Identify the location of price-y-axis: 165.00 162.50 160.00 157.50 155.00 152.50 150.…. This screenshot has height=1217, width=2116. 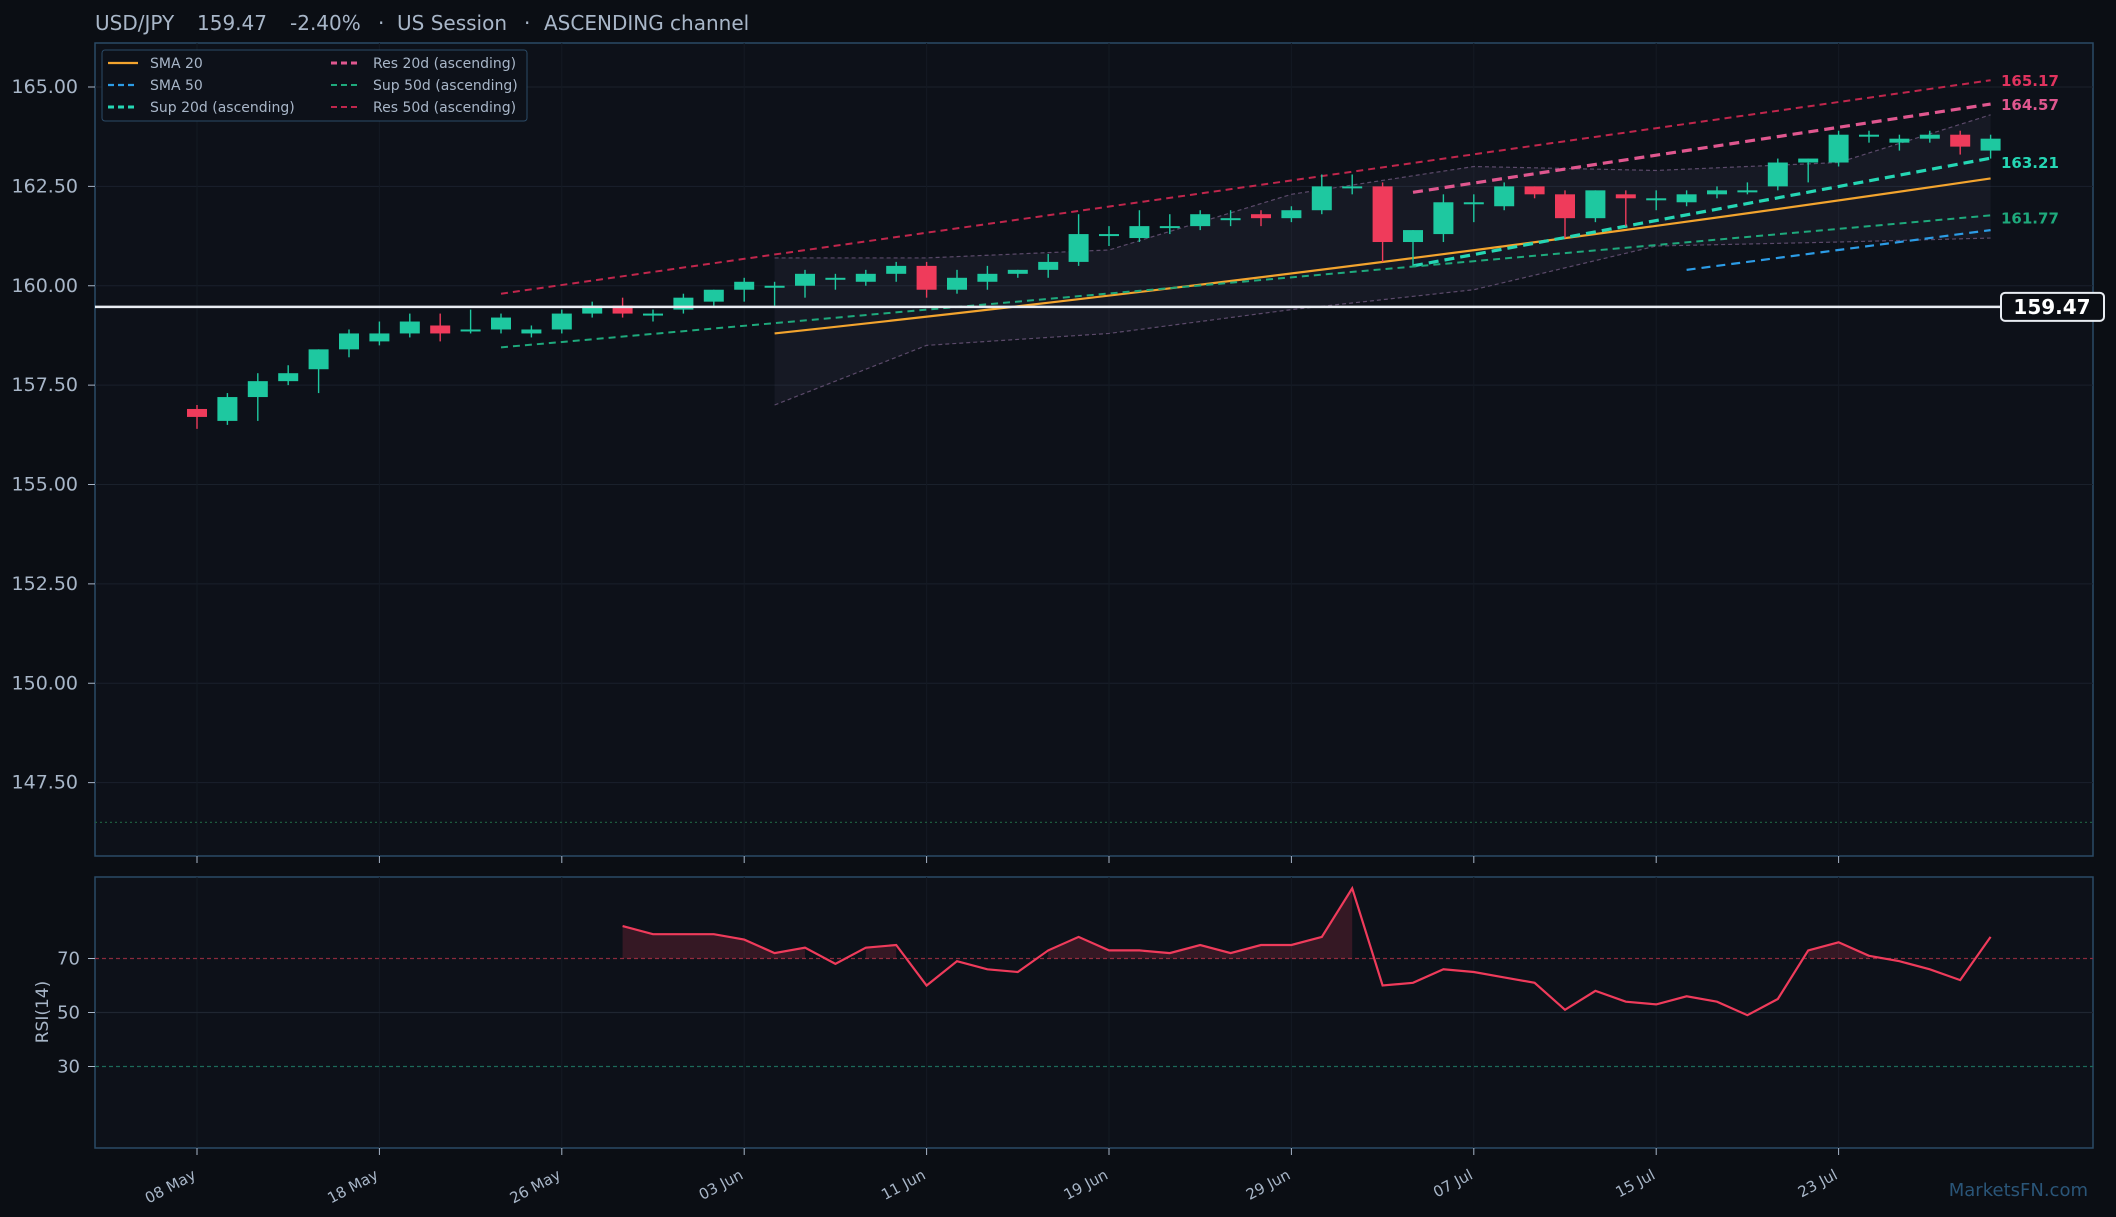
(53, 435).